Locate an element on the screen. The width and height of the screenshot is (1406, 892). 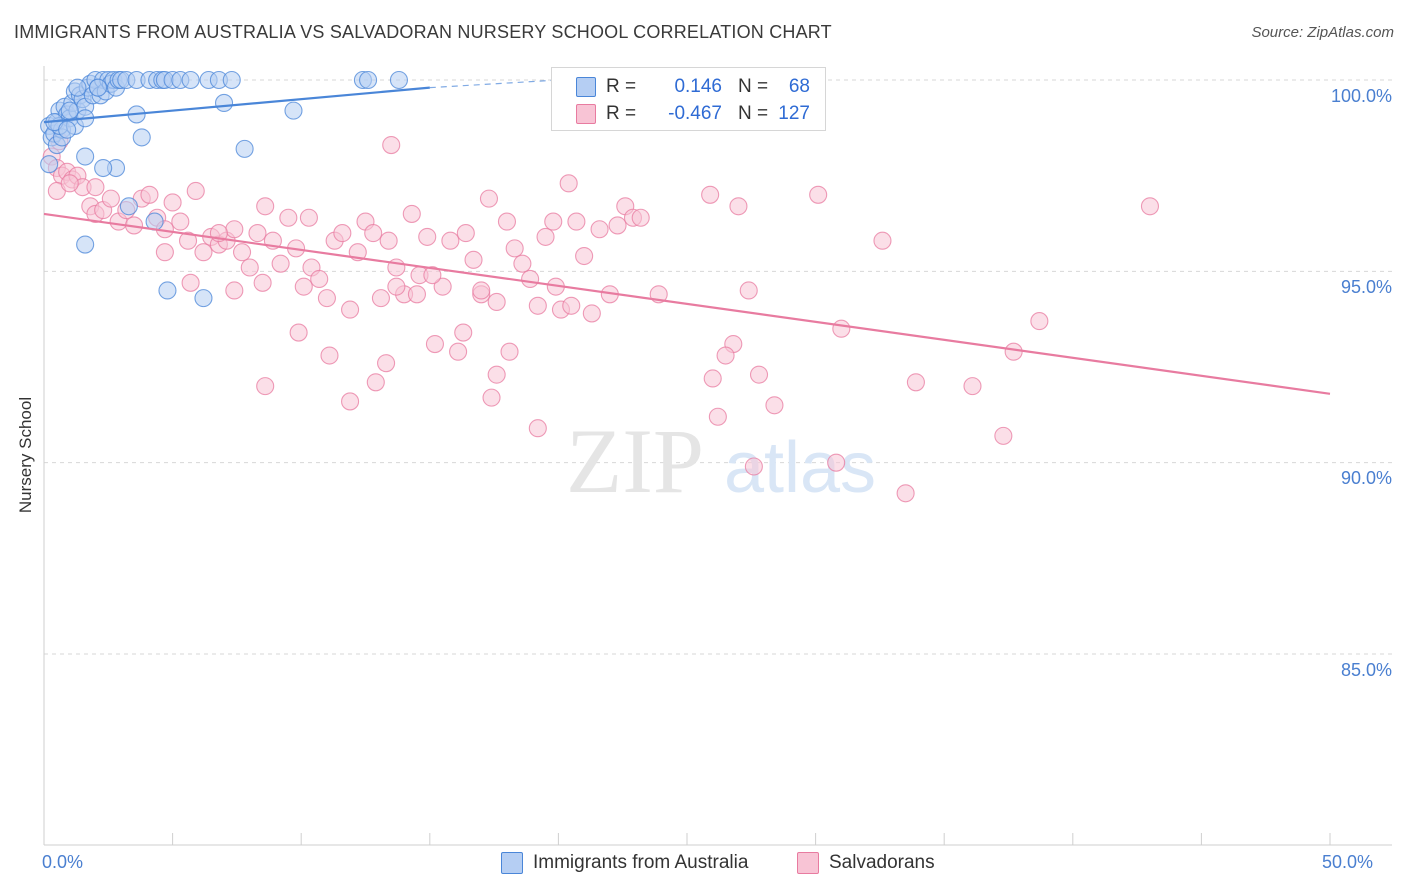
n-label: N = is located at coordinates (753, 113).